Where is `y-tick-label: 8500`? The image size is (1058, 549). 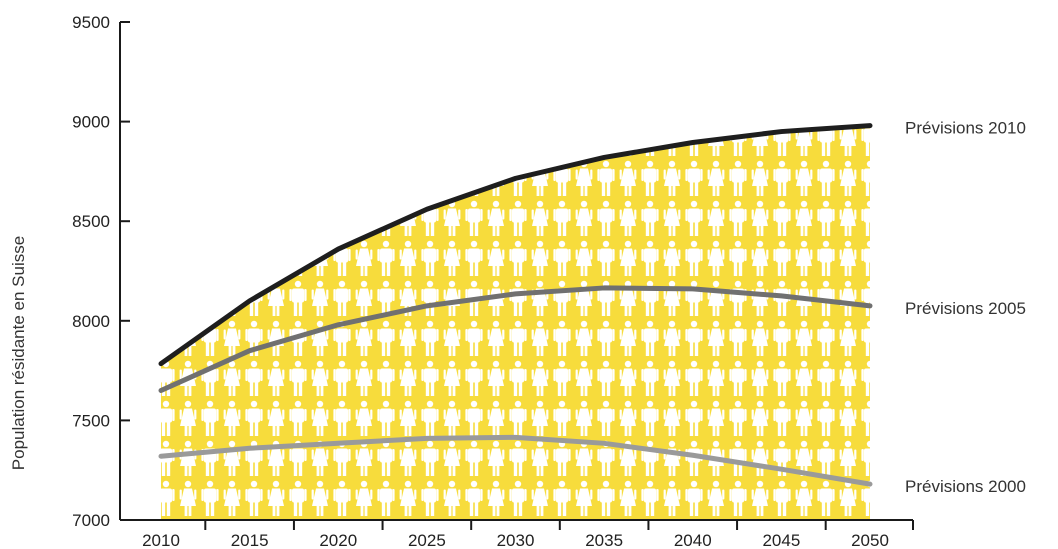 y-tick-label: 8500 is located at coordinates (91, 221).